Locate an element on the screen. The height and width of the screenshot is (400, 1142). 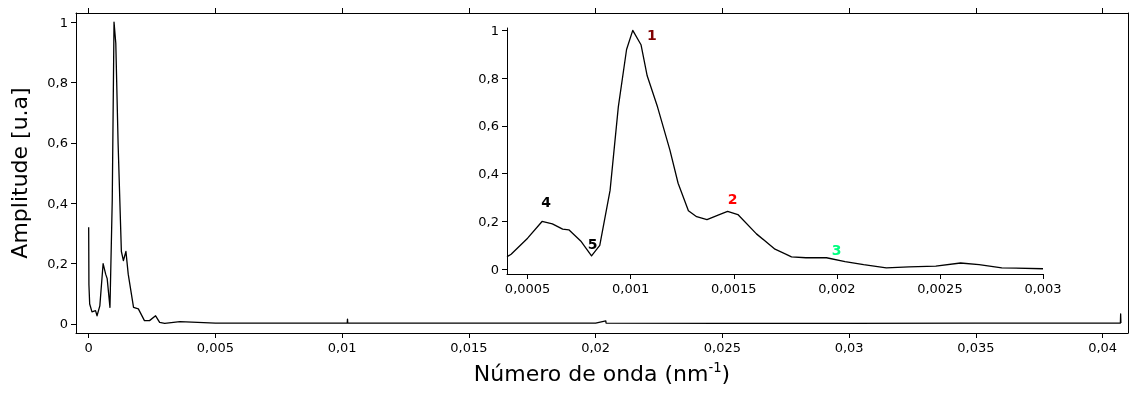
x-tick-label: 0,003 is located at coordinates (1043, 288).